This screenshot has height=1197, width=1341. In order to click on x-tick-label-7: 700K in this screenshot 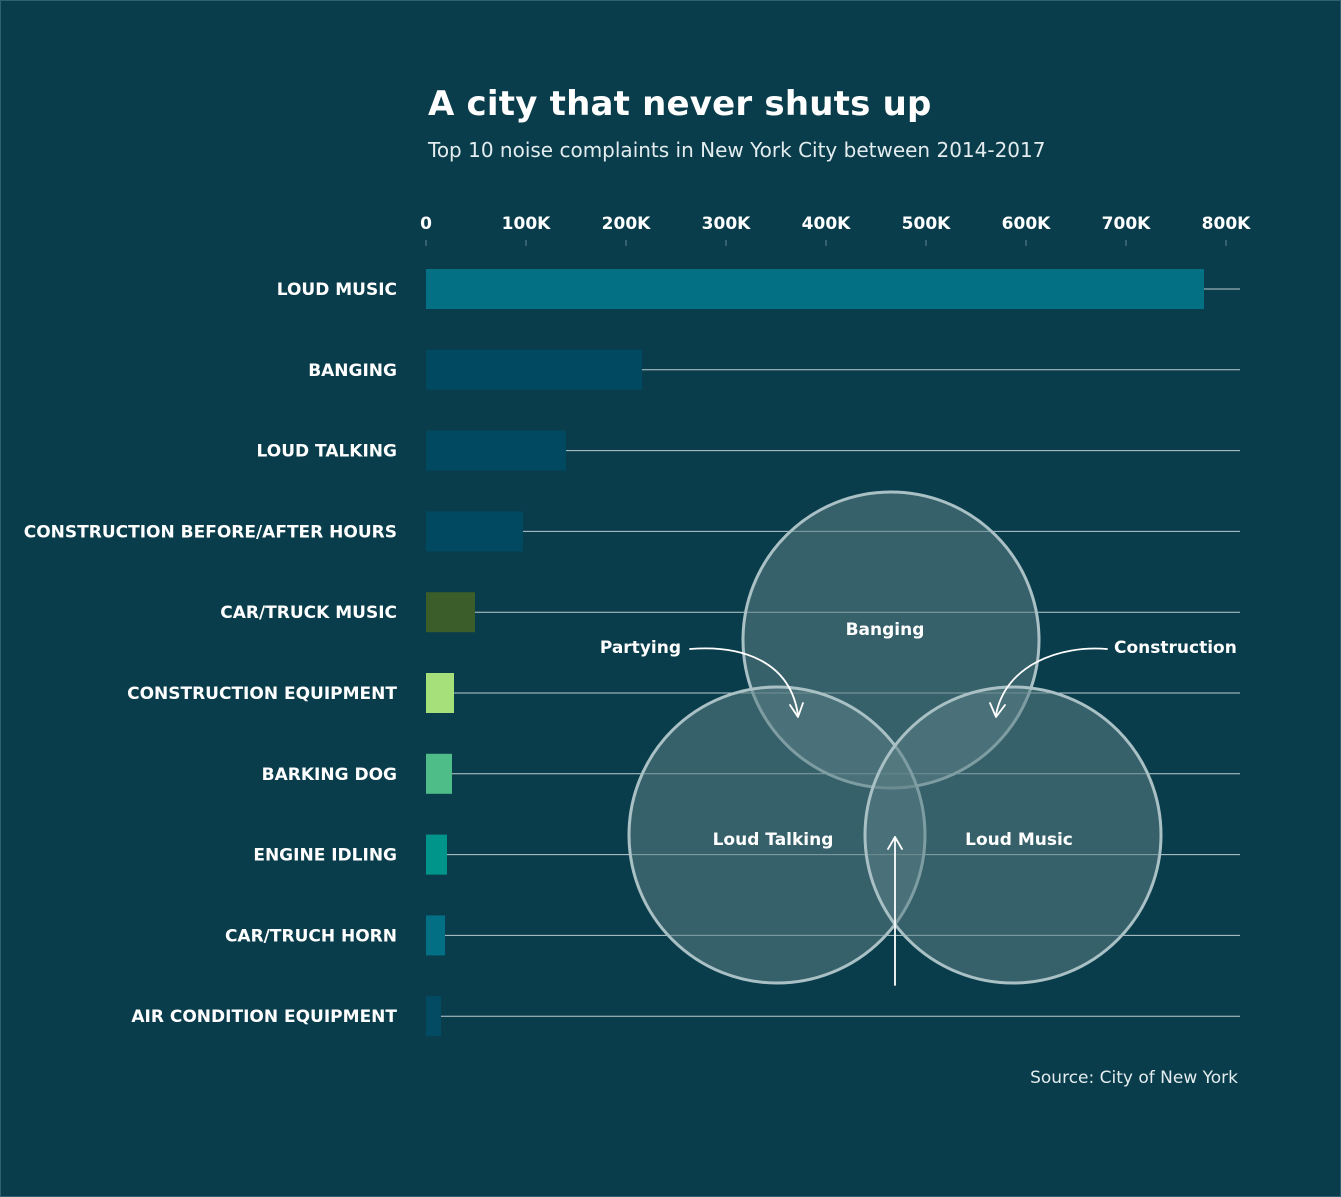, I will do `click(1126, 224)`.